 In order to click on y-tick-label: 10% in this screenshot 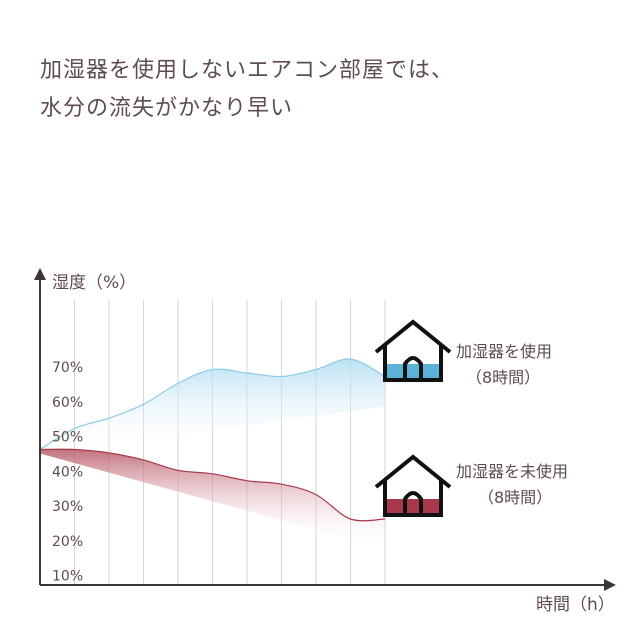, I will do `click(67, 577)`.